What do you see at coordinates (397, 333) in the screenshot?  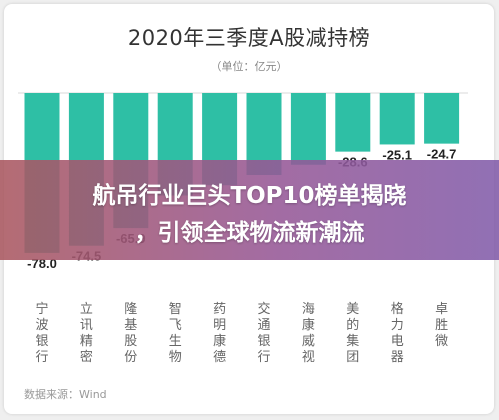 I see `category-label-9: 格力电器` at bounding box center [397, 333].